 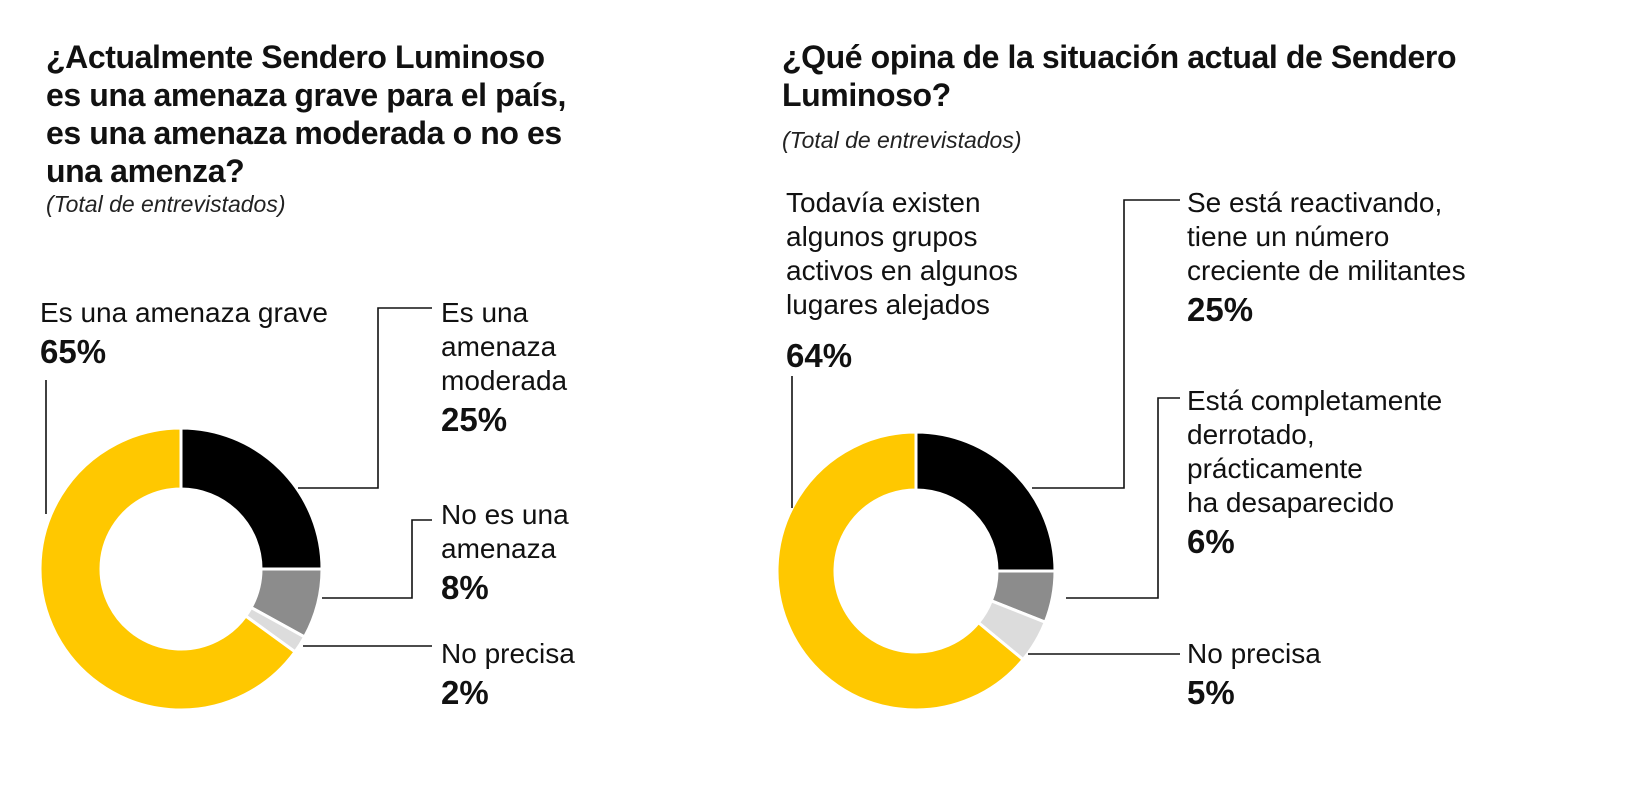 What do you see at coordinates (900, 571) in the screenshot?
I see `donut-slice-todavía-existen-algunos-grupos-activos-en-algunos-lugares-alejados` at bounding box center [900, 571].